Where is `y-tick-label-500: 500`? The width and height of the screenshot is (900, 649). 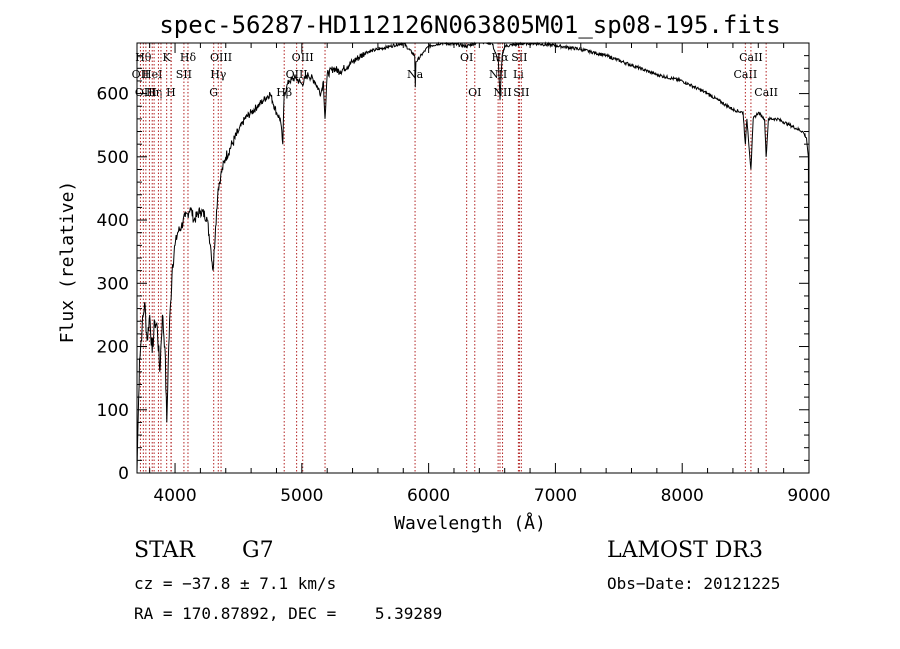 y-tick-label-500: 500 is located at coordinates (113, 158).